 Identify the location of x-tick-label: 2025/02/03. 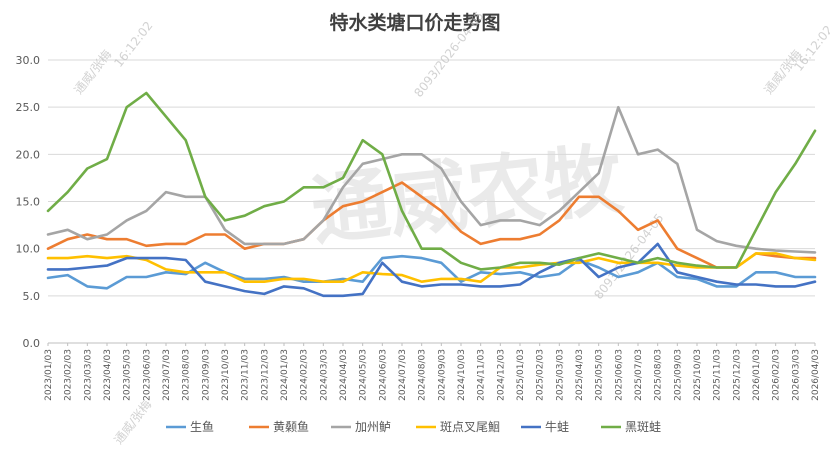
(541, 375).